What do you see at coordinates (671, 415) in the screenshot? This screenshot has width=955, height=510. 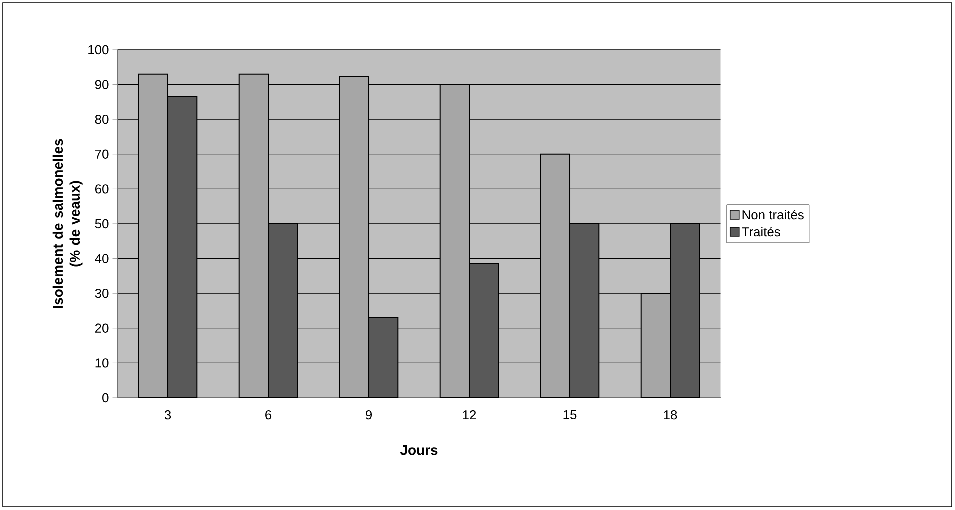 I see `x-tick-label: 18` at bounding box center [671, 415].